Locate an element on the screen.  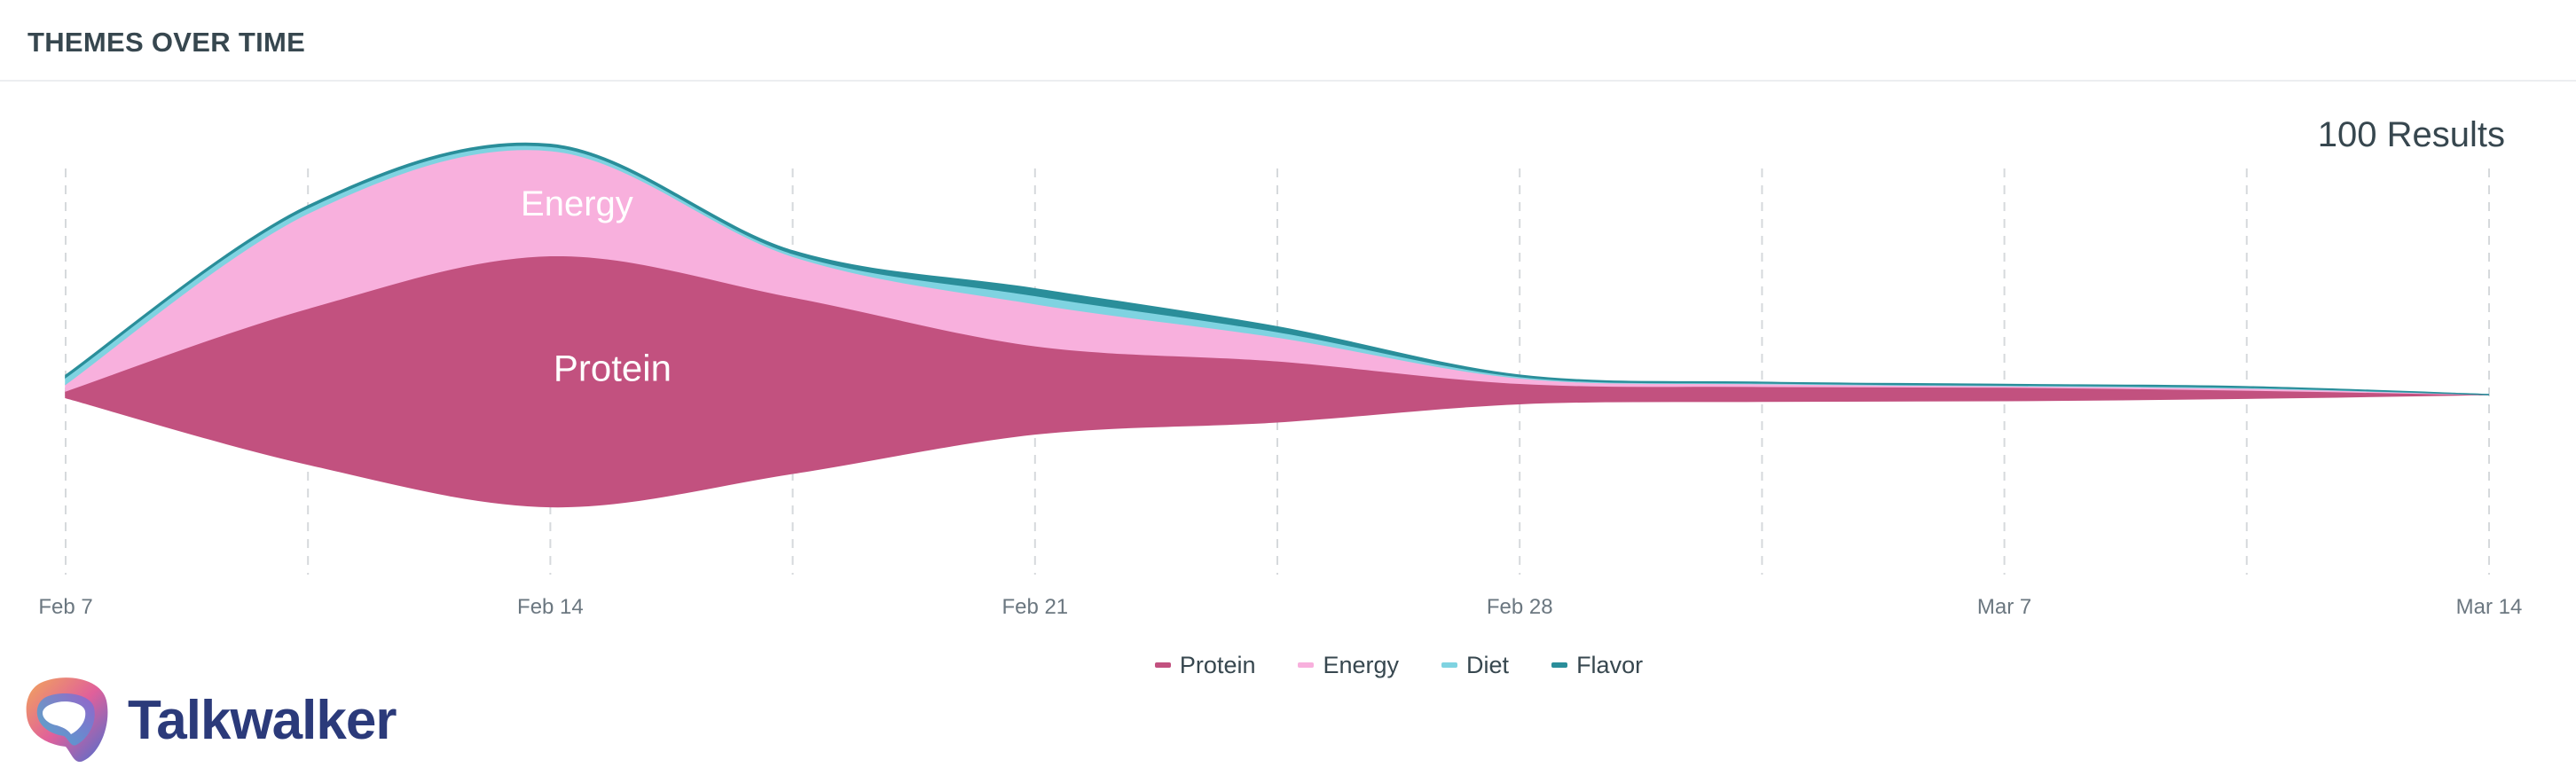
legend-item-diet: Diet is located at coordinates (1475, 665).